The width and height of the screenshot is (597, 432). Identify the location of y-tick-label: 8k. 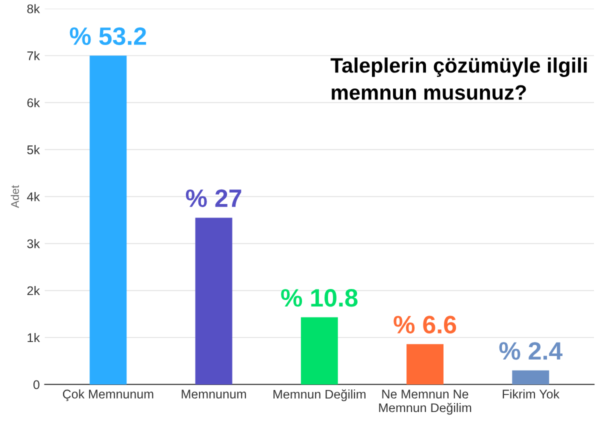
(33, 9).